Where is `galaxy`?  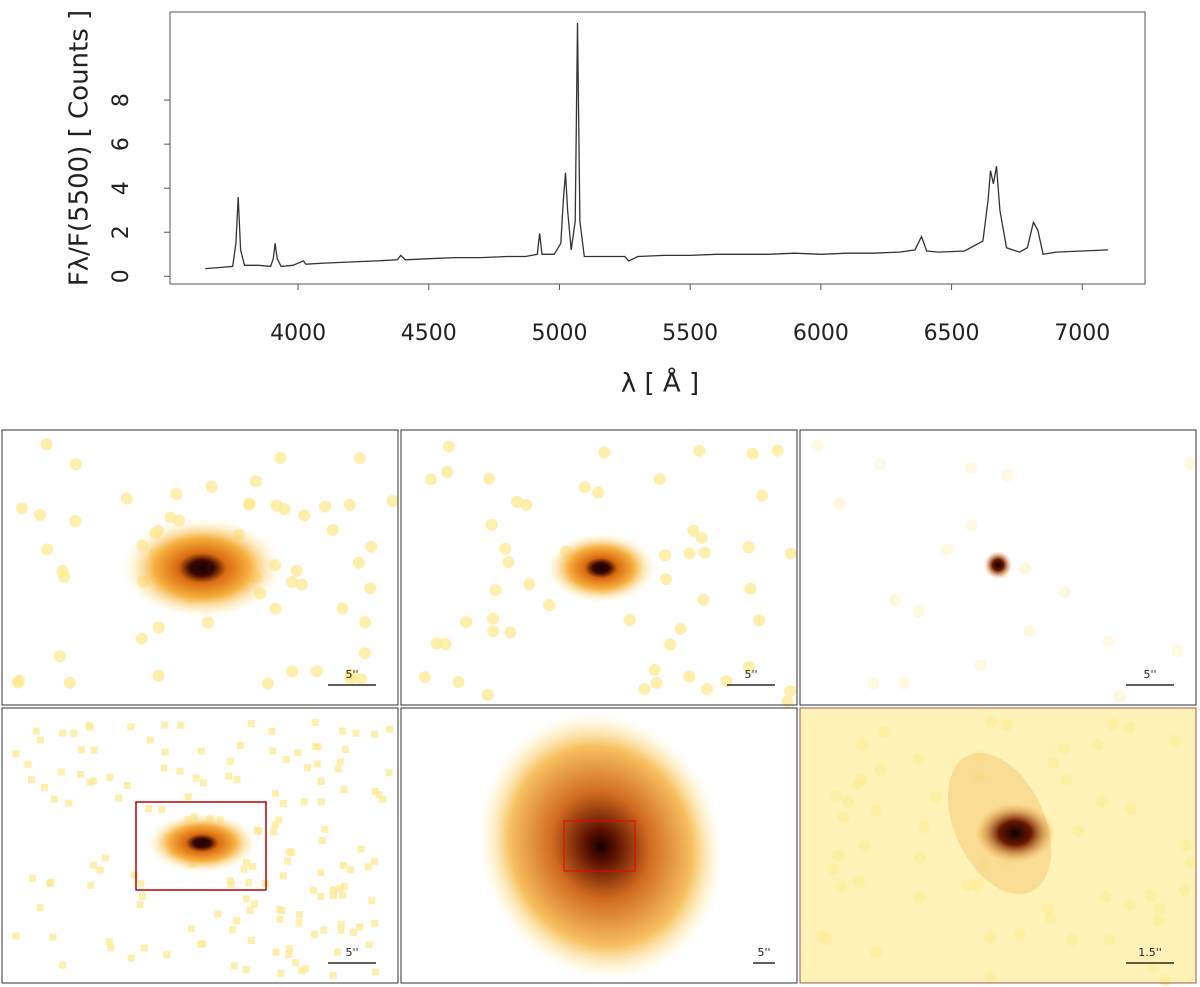
galaxy is located at coordinates (202, 568).